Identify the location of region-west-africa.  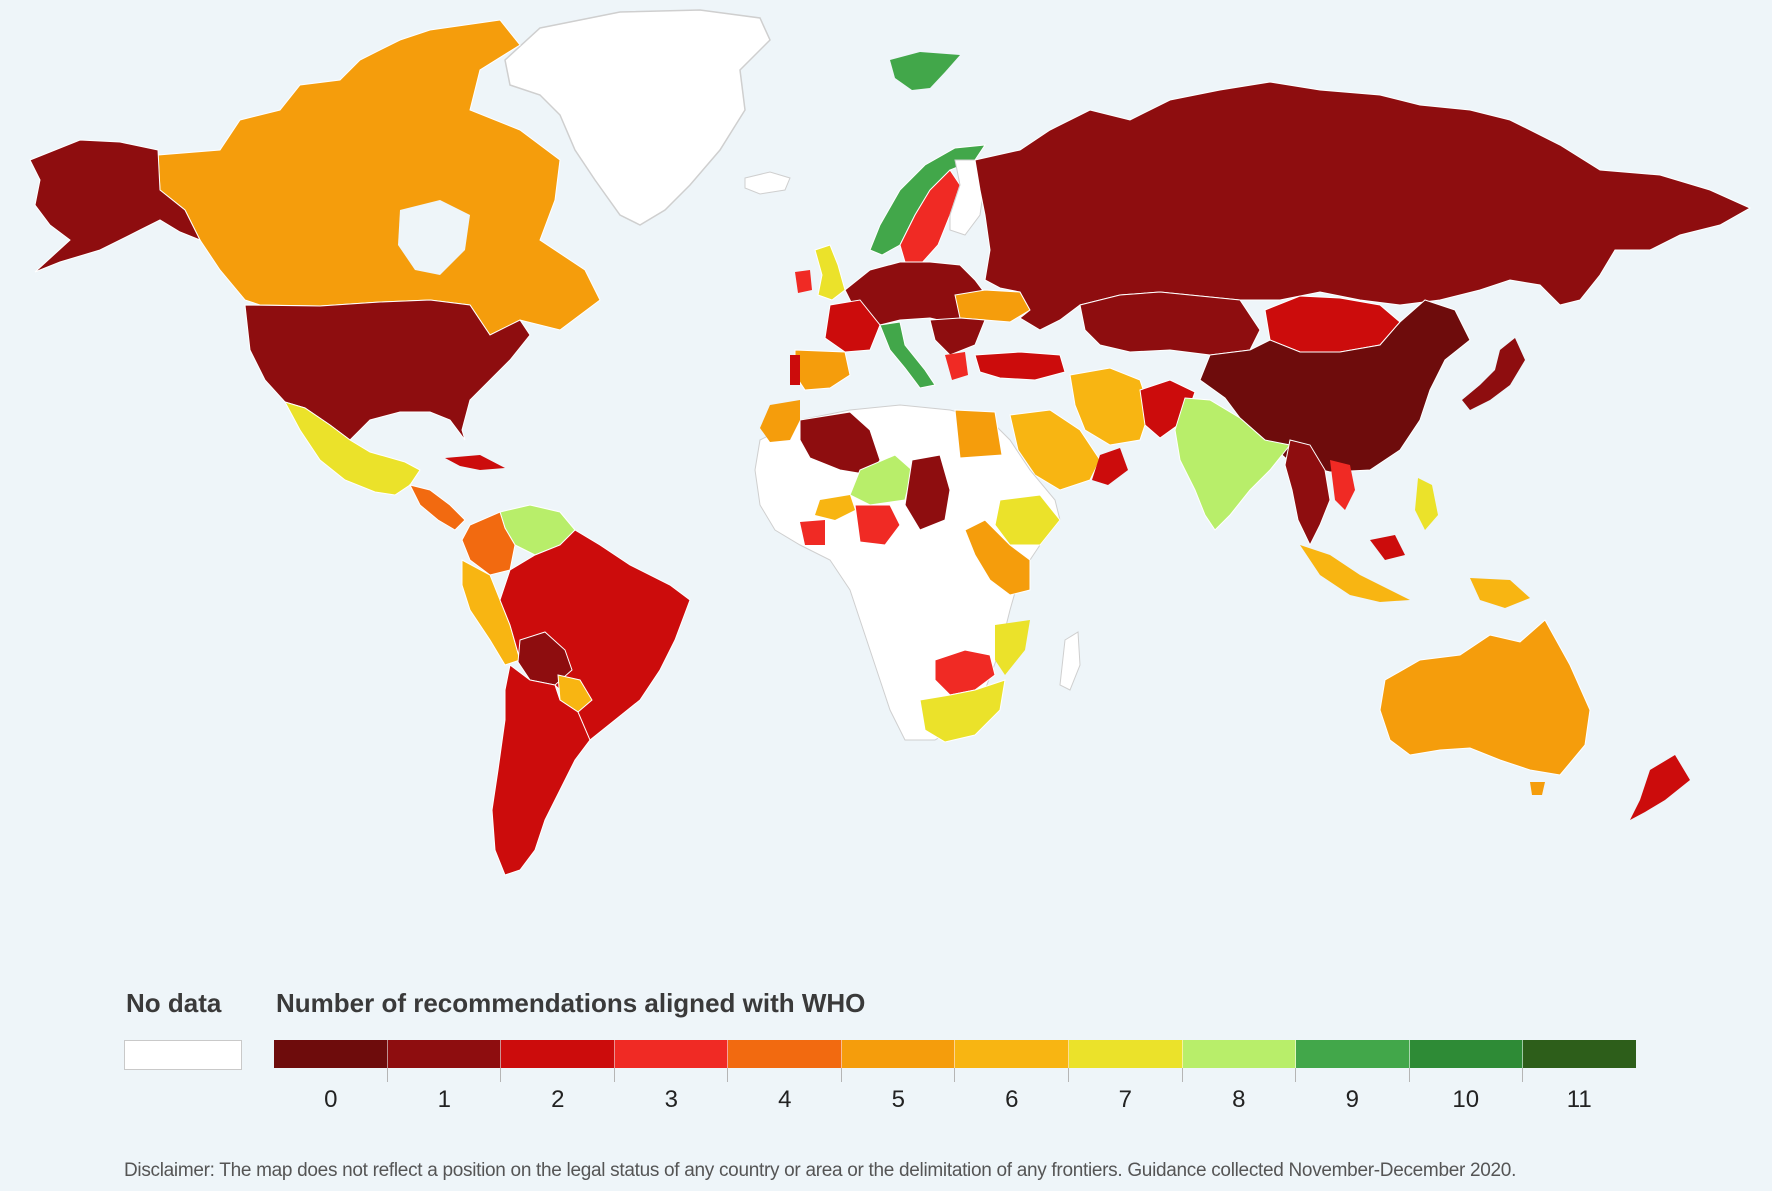
(835, 507).